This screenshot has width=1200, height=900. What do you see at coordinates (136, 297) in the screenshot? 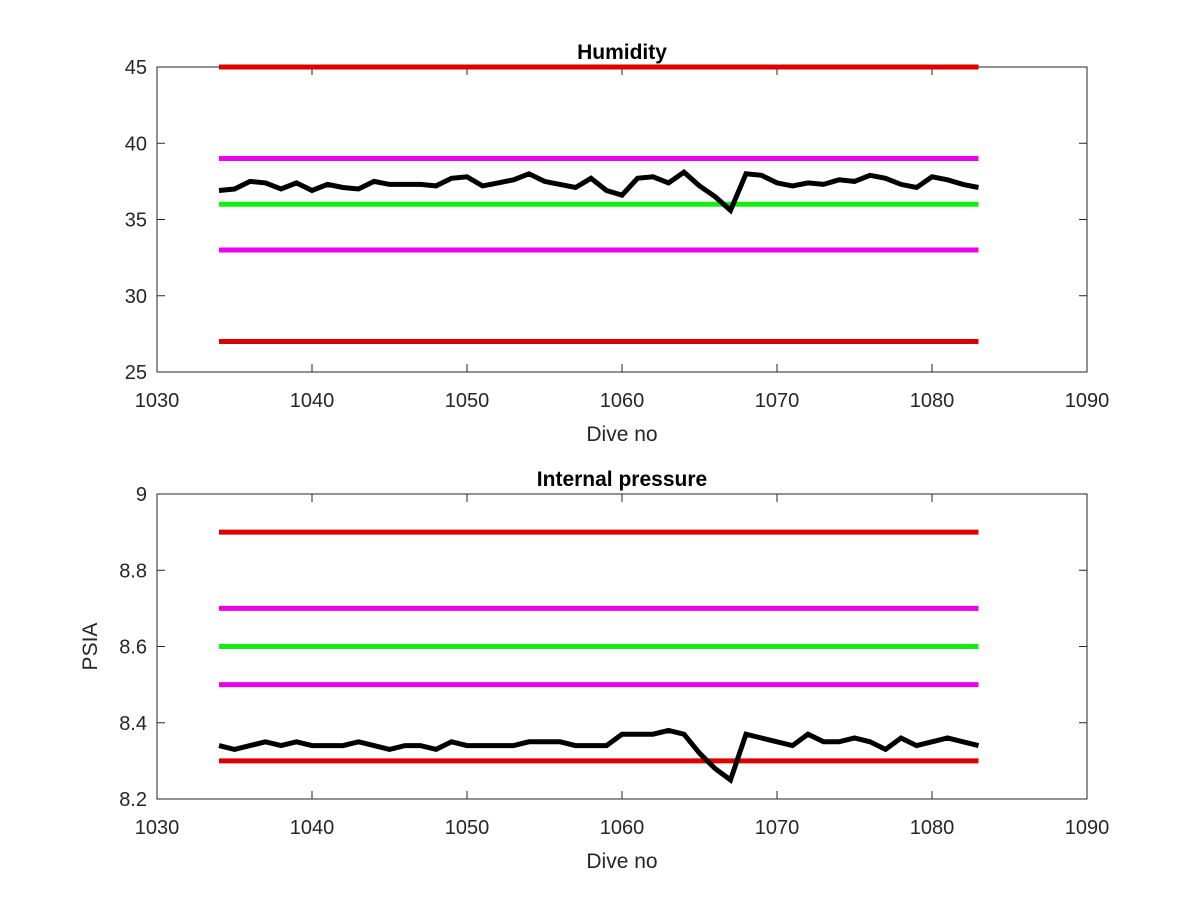
I see `y-tick-label: 30` at bounding box center [136, 297].